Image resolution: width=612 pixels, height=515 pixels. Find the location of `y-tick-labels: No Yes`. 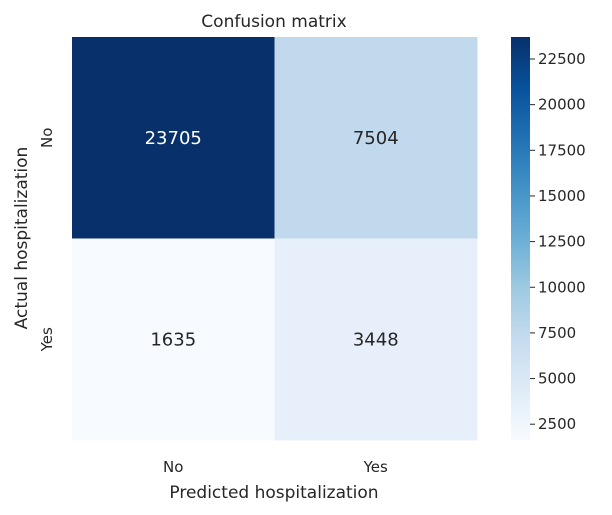

y-tick-labels: No Yes is located at coordinates (47, 240).